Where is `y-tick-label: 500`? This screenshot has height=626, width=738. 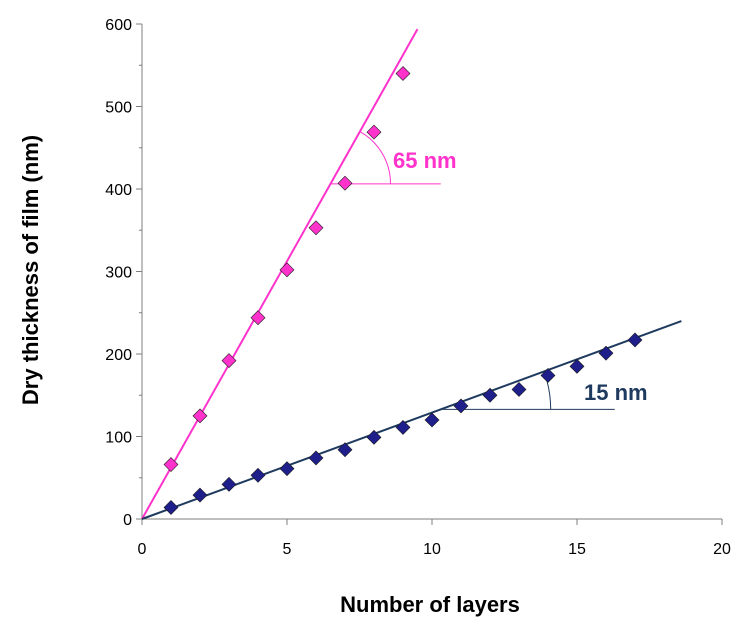
y-tick-label: 500 is located at coordinates (118, 108).